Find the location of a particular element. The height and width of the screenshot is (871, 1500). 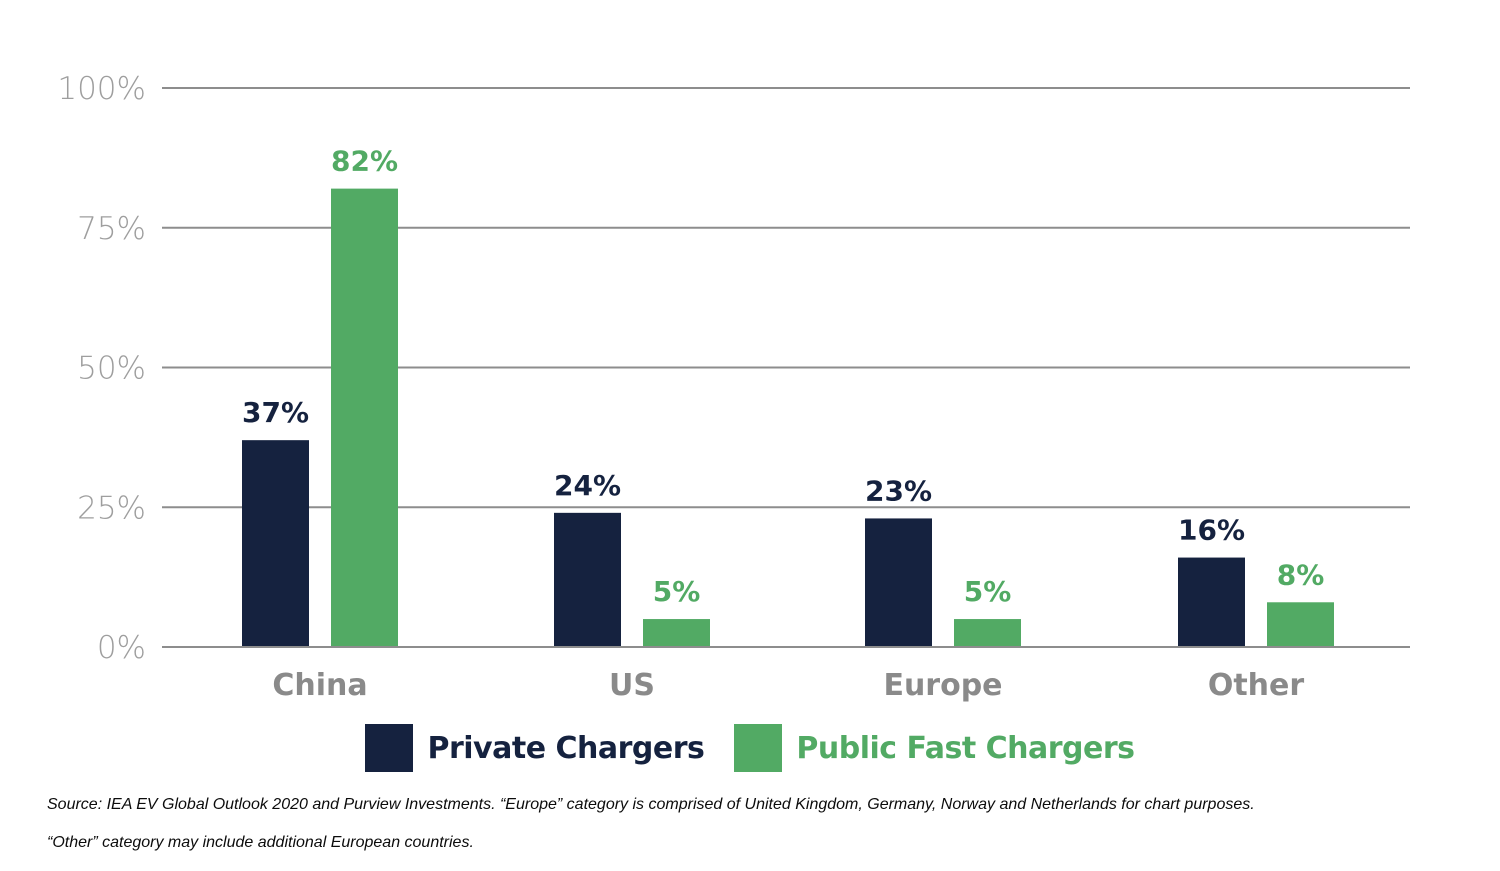

bar-china-public is located at coordinates (364, 417).